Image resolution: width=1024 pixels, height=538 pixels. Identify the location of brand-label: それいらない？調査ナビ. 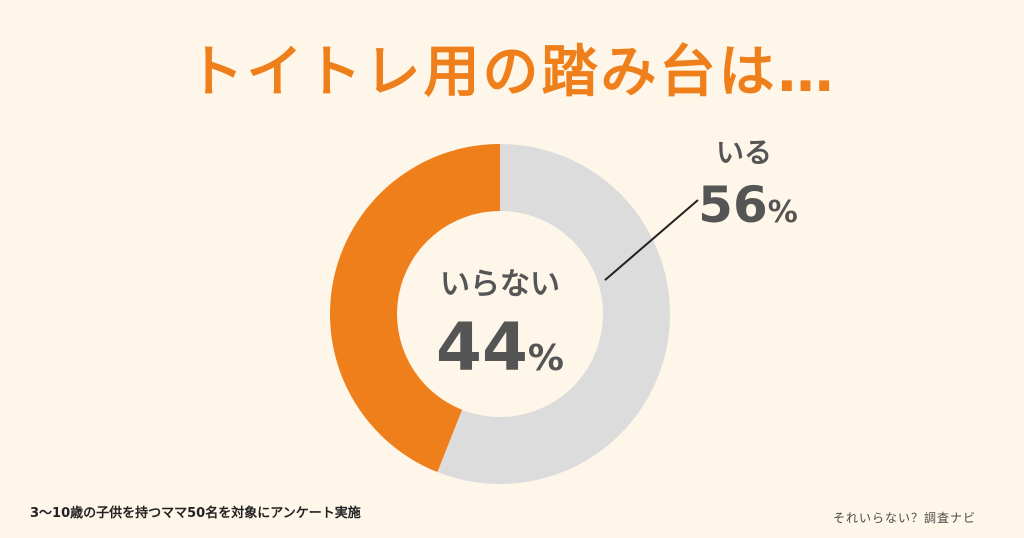
(904, 518).